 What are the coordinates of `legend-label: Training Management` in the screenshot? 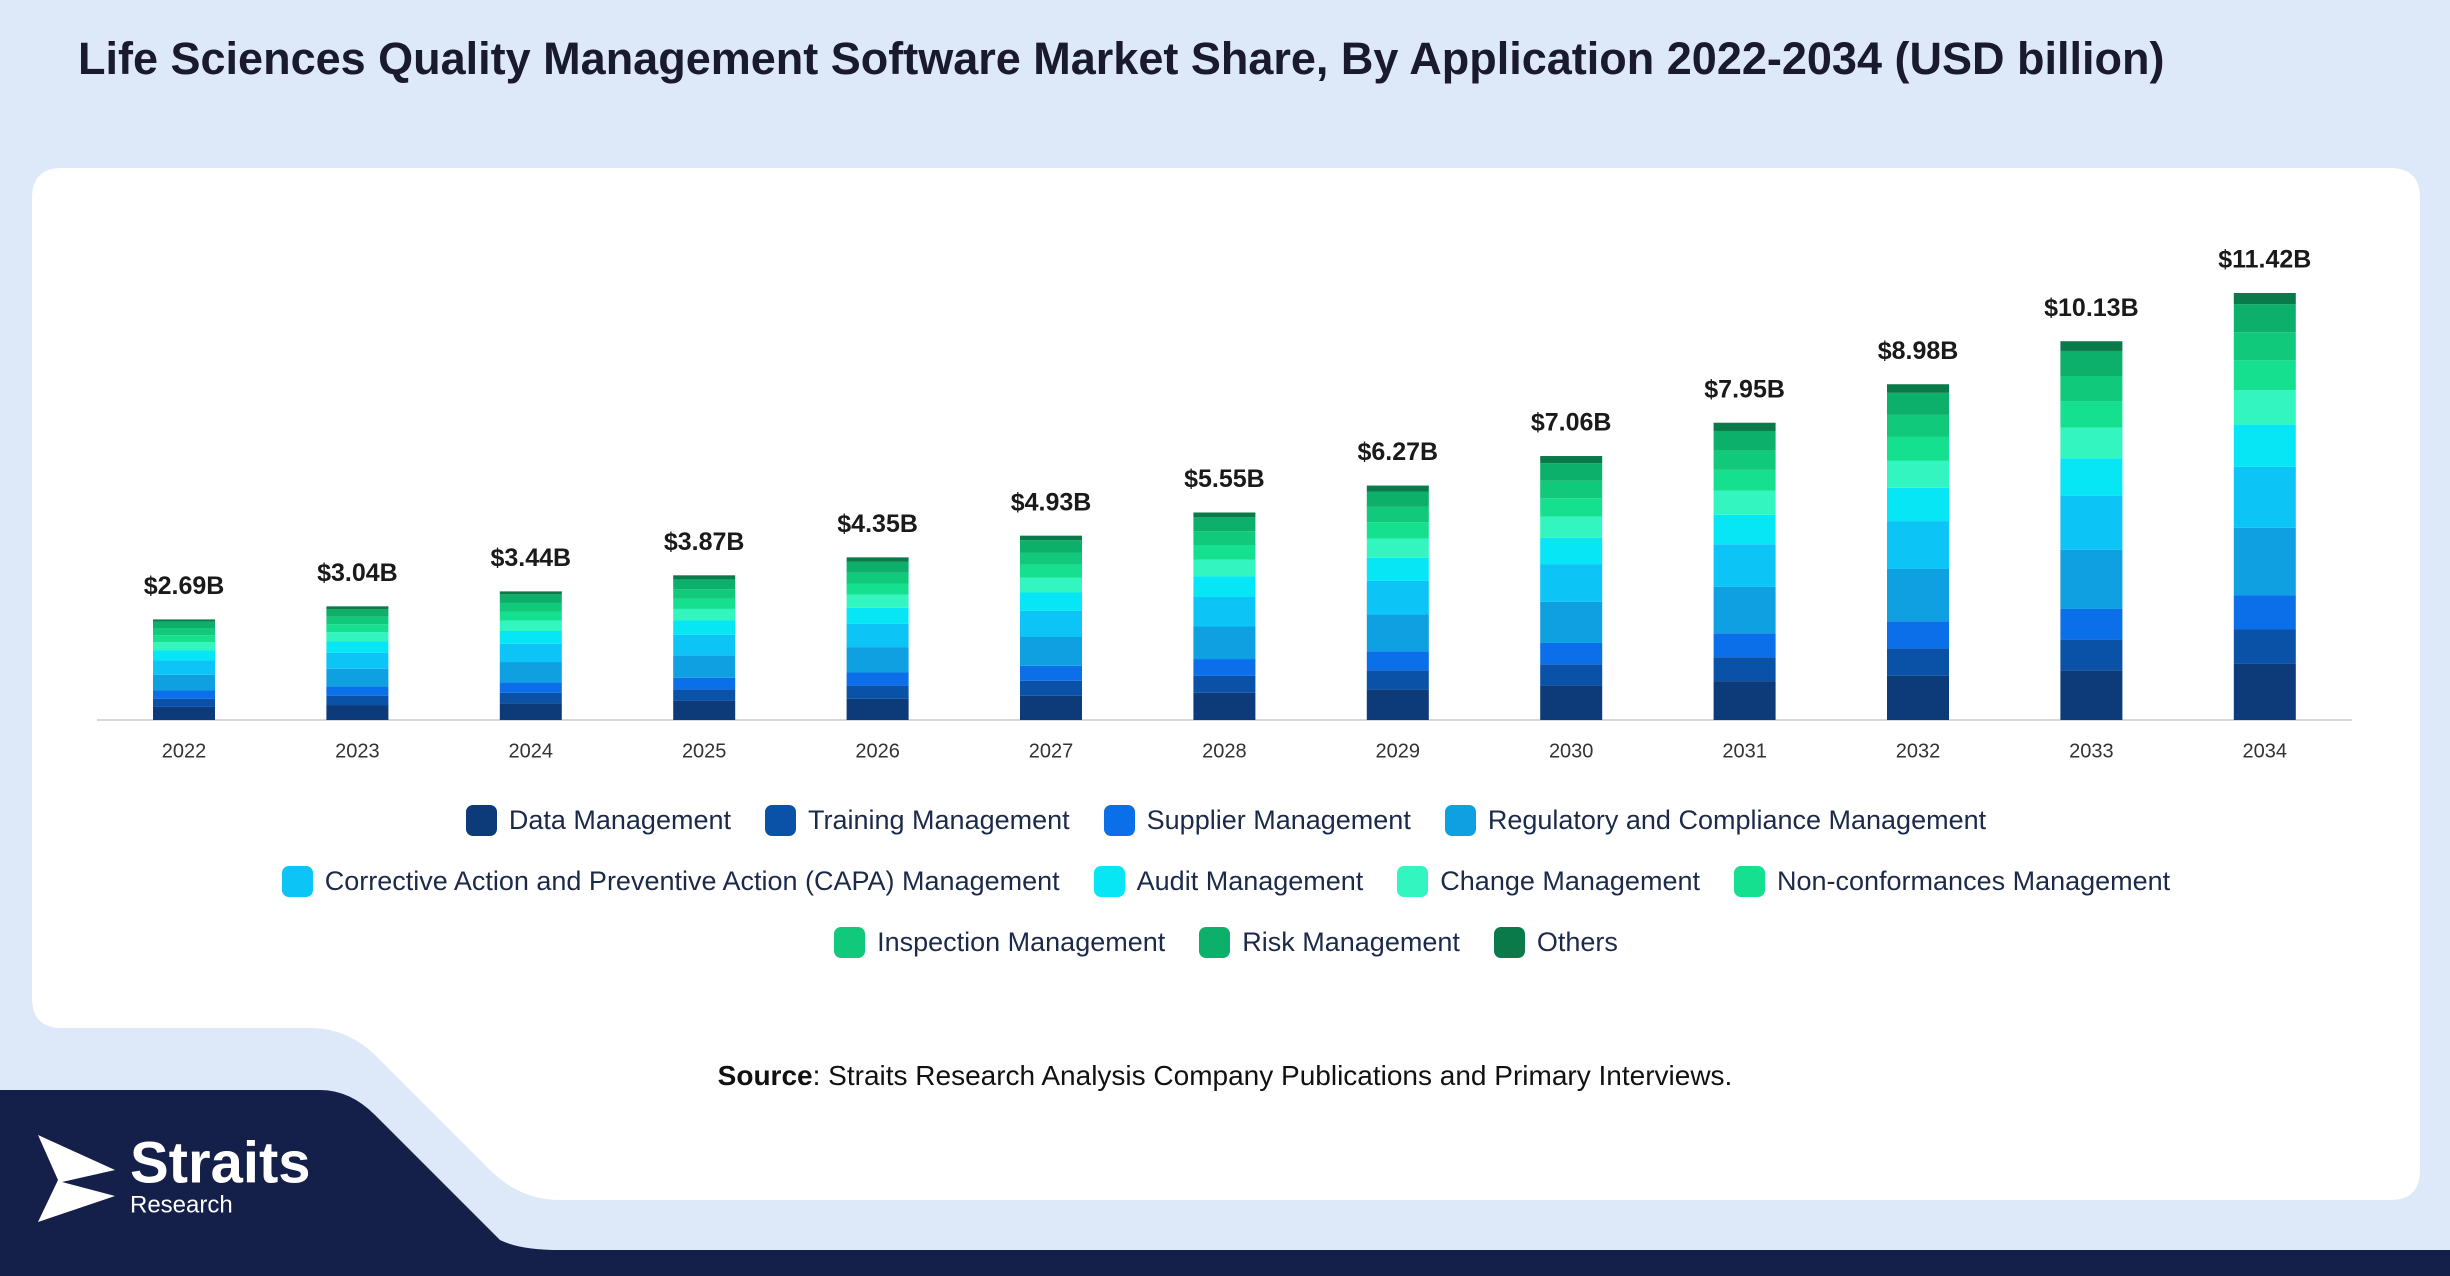 It's located at (939, 820).